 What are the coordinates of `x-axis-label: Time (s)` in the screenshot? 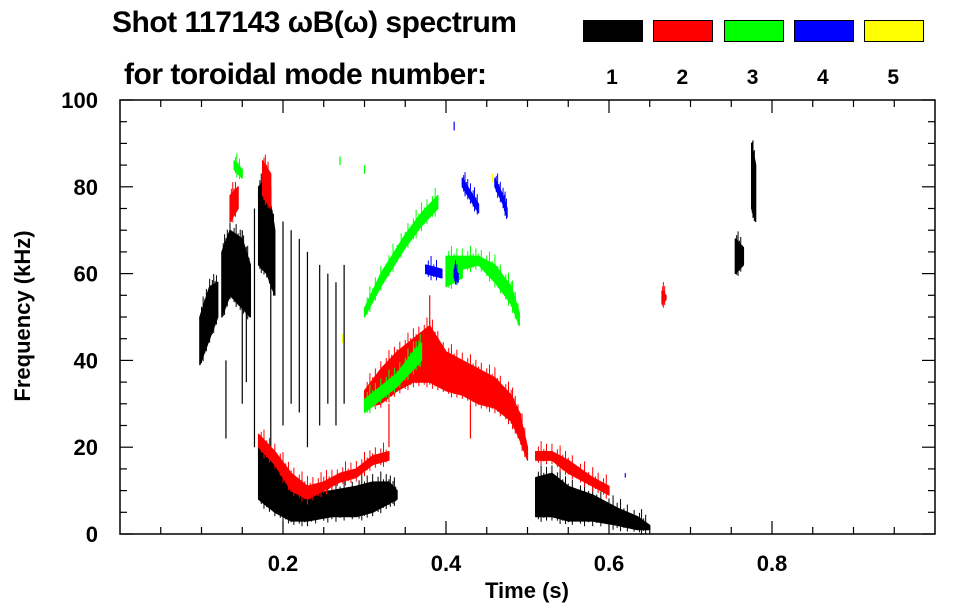 It's located at (527, 590).